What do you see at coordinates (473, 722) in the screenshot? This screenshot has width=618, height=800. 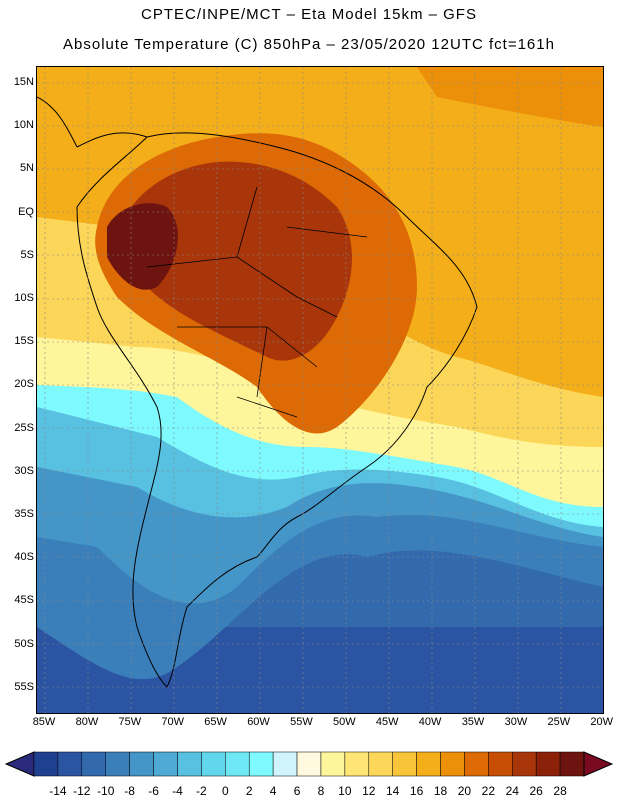 I see `lon-label: 35W` at bounding box center [473, 722].